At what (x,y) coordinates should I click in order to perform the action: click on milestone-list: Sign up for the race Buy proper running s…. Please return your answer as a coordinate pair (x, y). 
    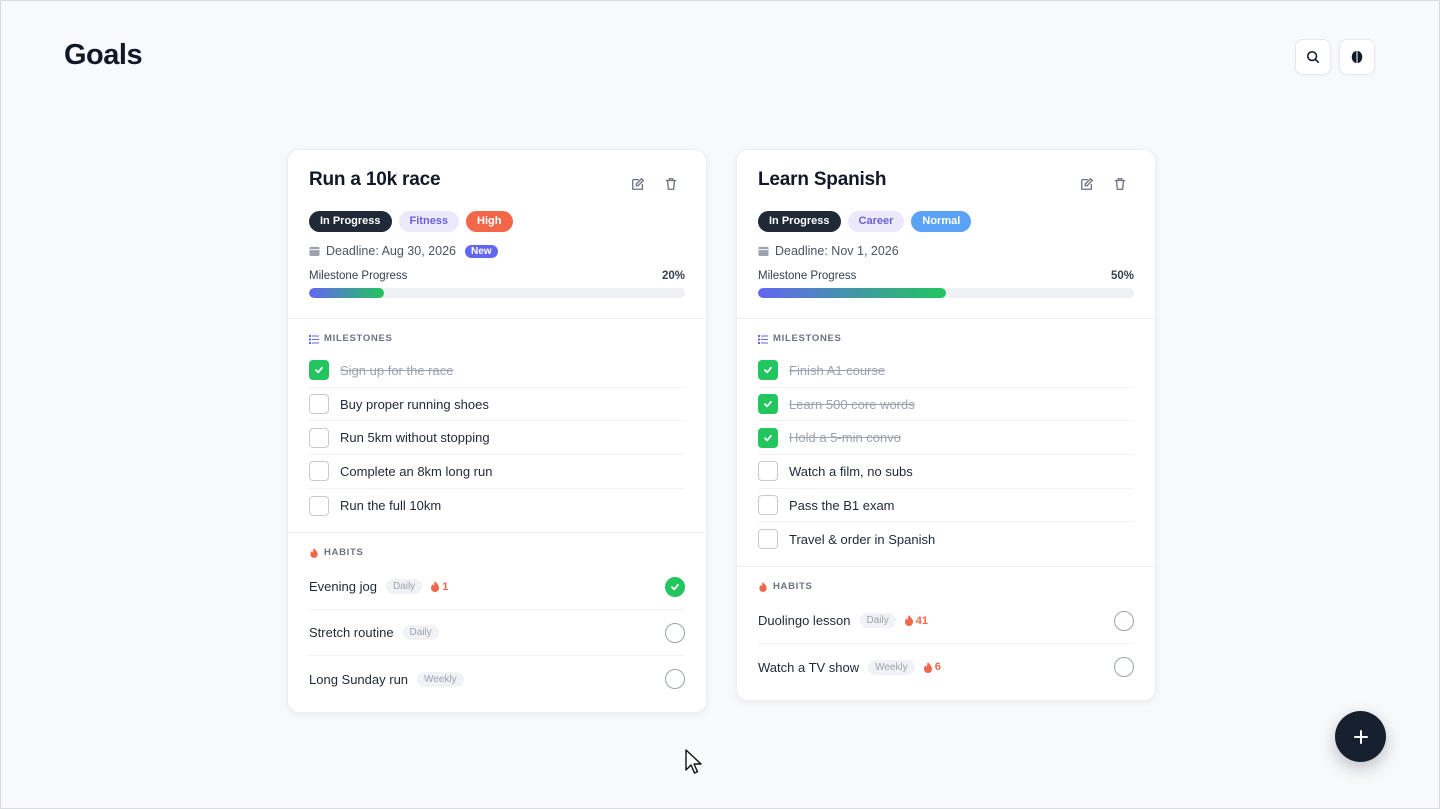
    Looking at the image, I should click on (497, 438).